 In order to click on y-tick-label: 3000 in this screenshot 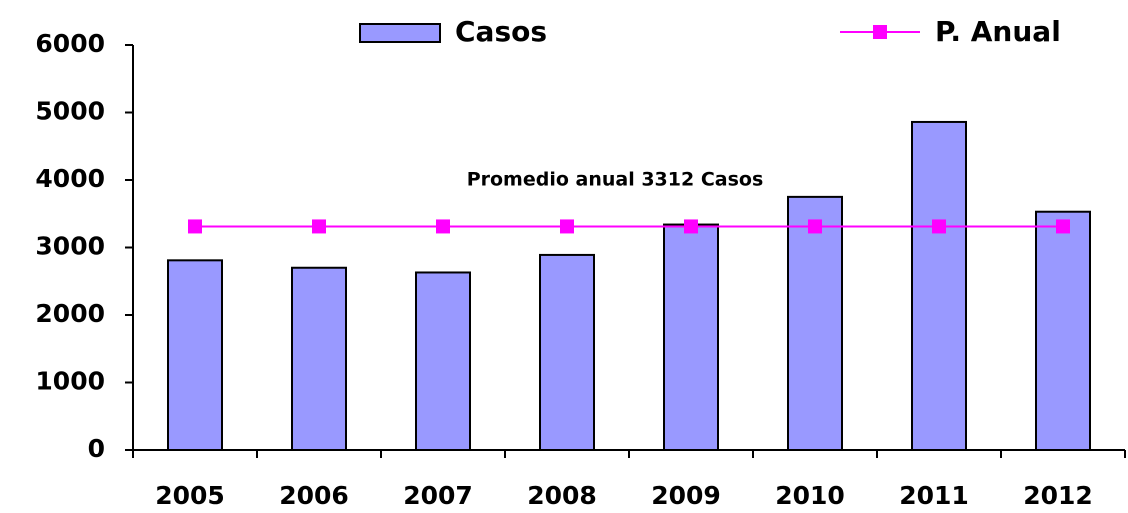, I will do `click(70, 246)`.